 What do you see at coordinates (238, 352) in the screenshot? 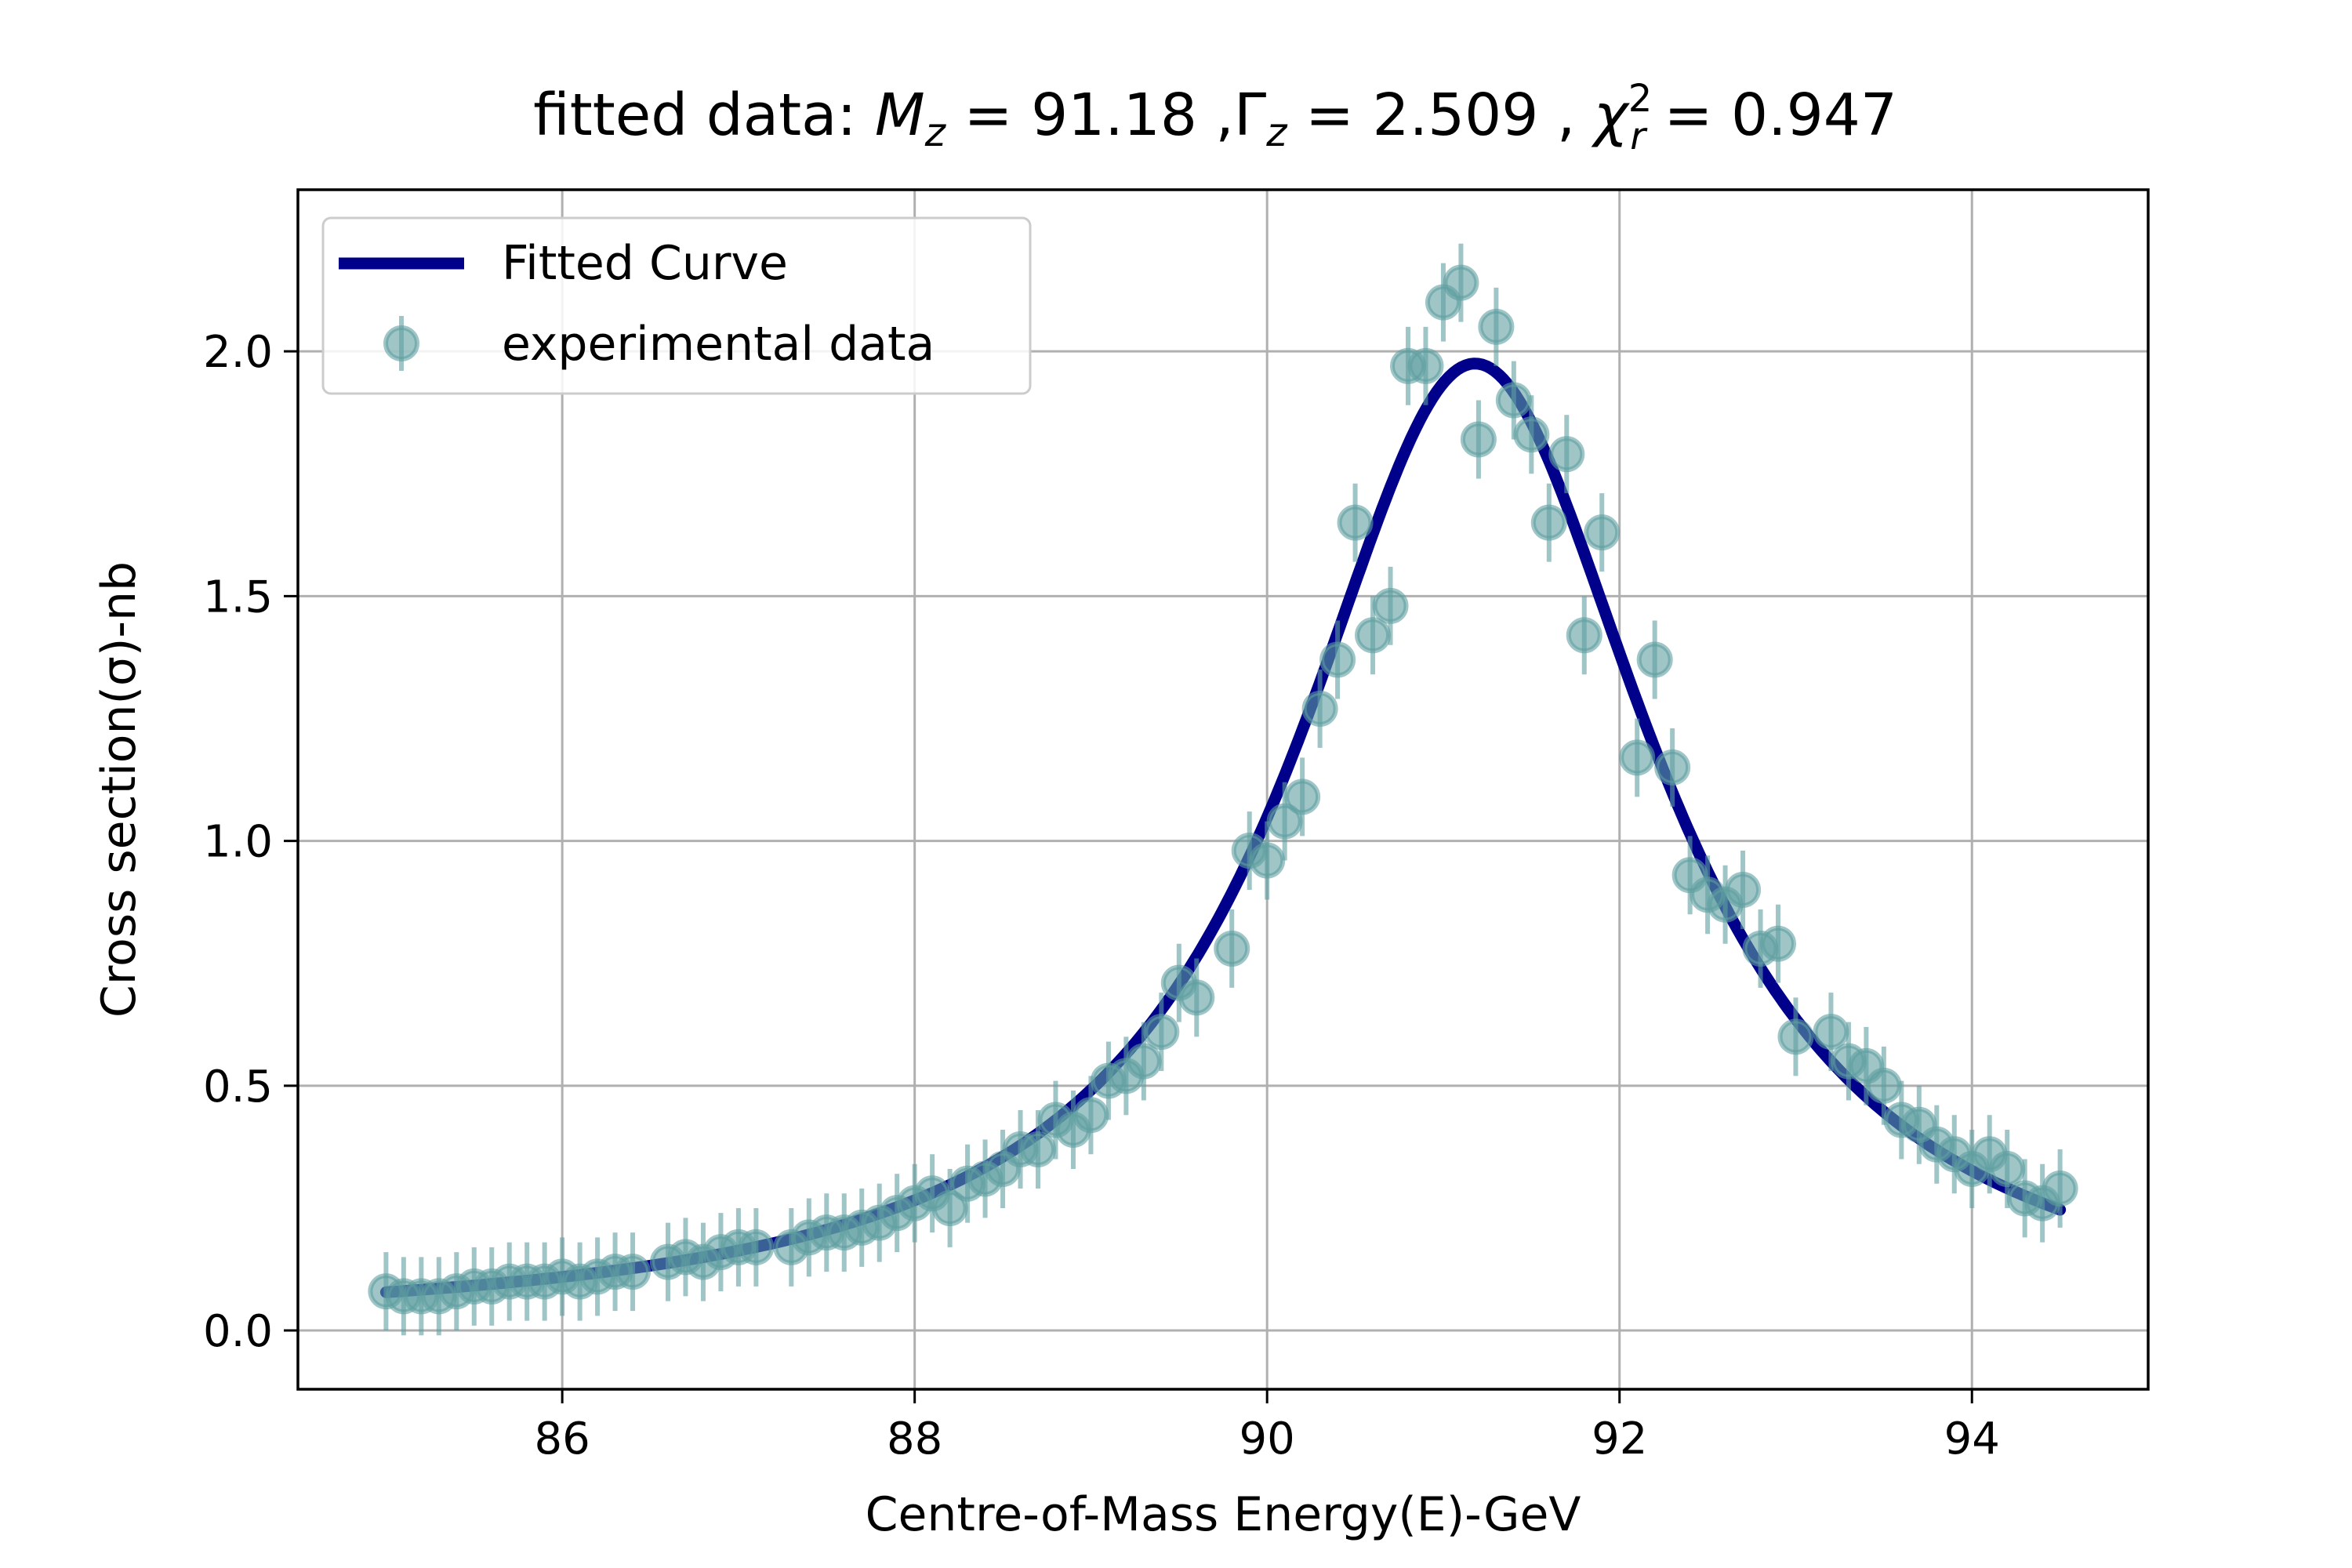
I see `y-tick-label: 2.0` at bounding box center [238, 352].